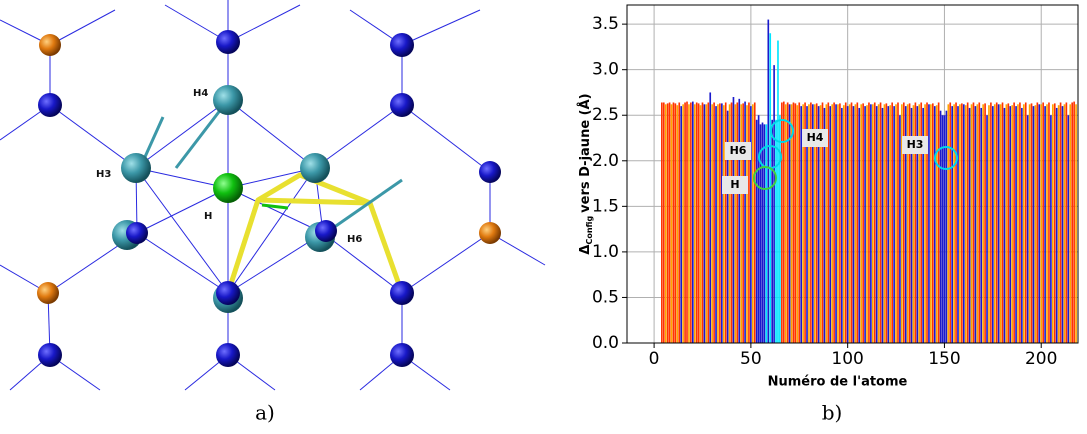  Describe the element at coordinates (265, 413) in the screenshot. I see `panel-caption: a)` at that location.